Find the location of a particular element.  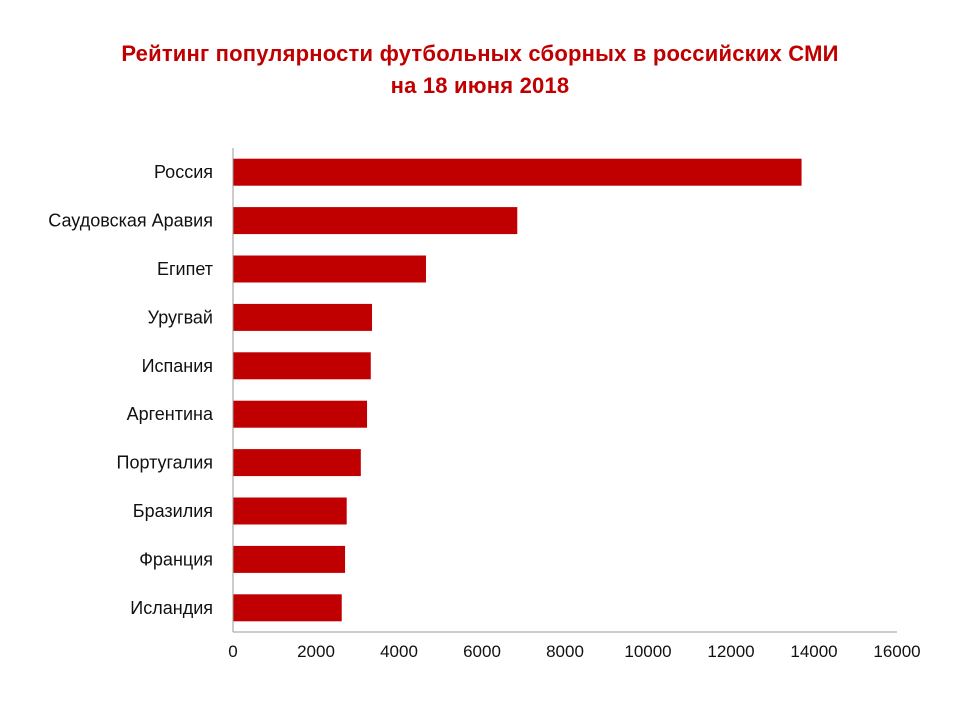

category-label-7: Бразилия is located at coordinates (173, 511).